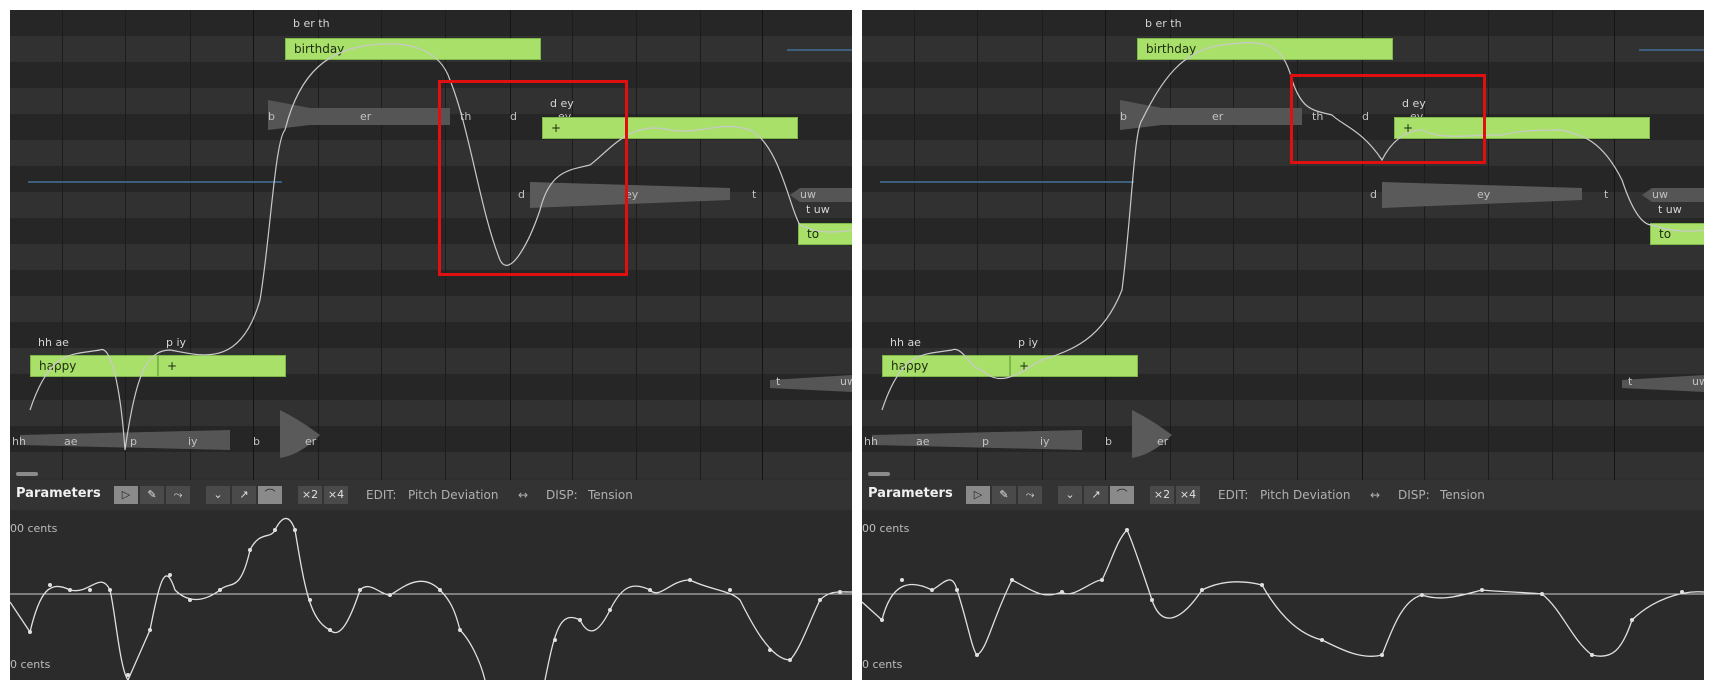 The width and height of the screenshot is (1714, 690). I want to click on parameters-title: Parameters, so click(910, 493).